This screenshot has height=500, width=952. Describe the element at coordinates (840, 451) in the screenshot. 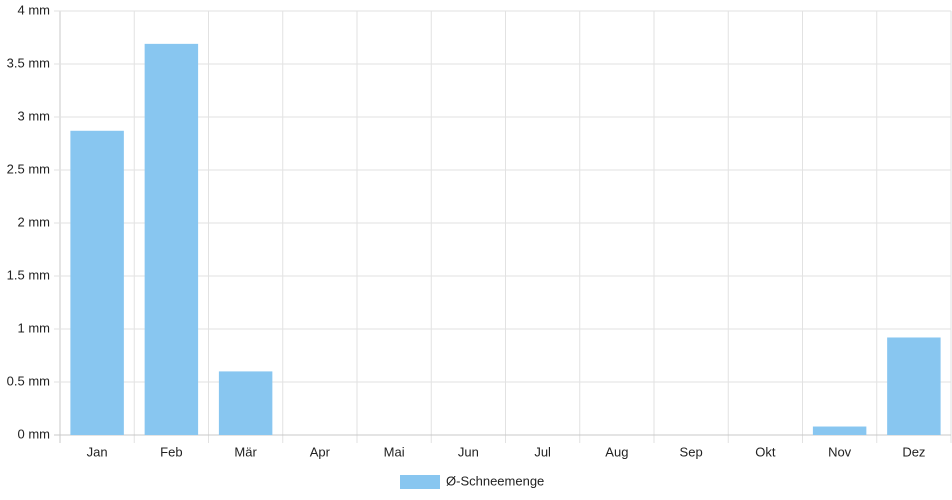

I see `x-tick-label: Nov` at that location.